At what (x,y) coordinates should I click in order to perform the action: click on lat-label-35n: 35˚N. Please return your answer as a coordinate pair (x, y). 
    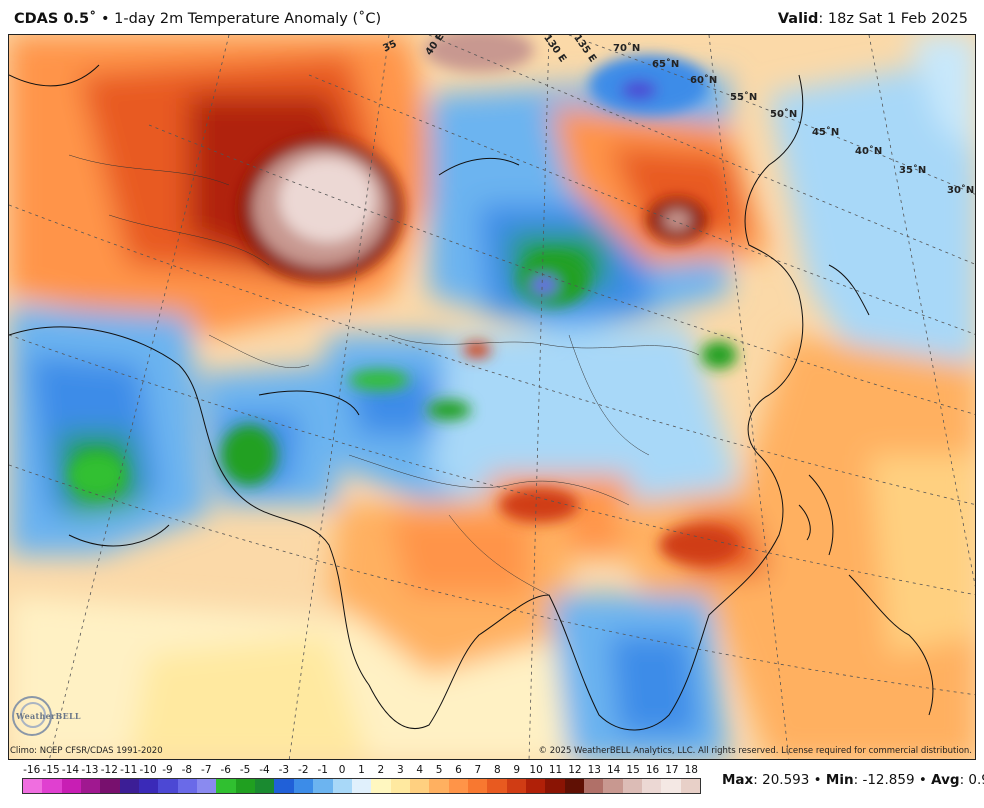
    Looking at the image, I should click on (913, 170).